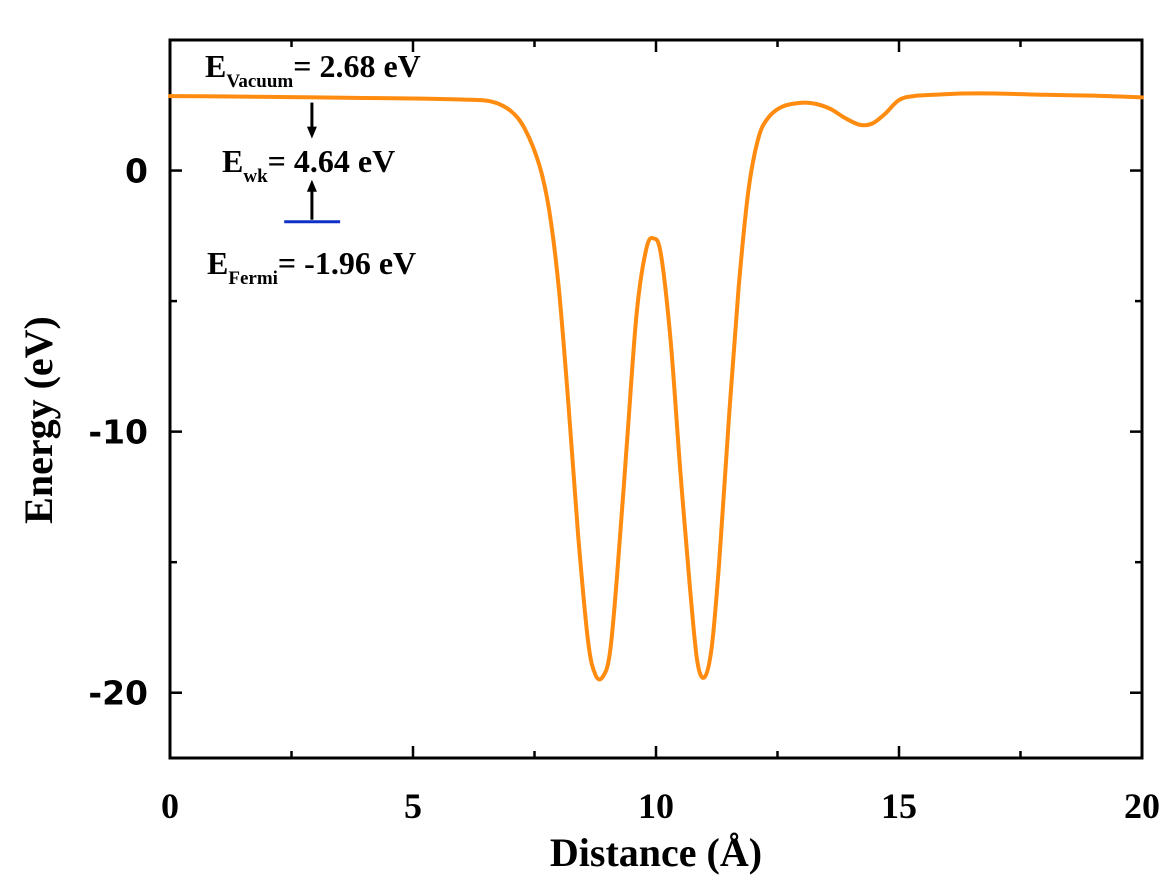  I want to click on y-tick-labels: 0 -10 -20, so click(118, 432).